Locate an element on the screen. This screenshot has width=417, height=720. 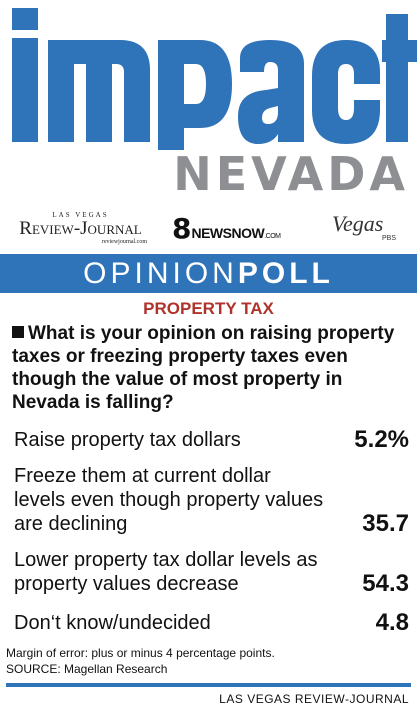
pbs-text: PBS is located at coordinates (389, 238).